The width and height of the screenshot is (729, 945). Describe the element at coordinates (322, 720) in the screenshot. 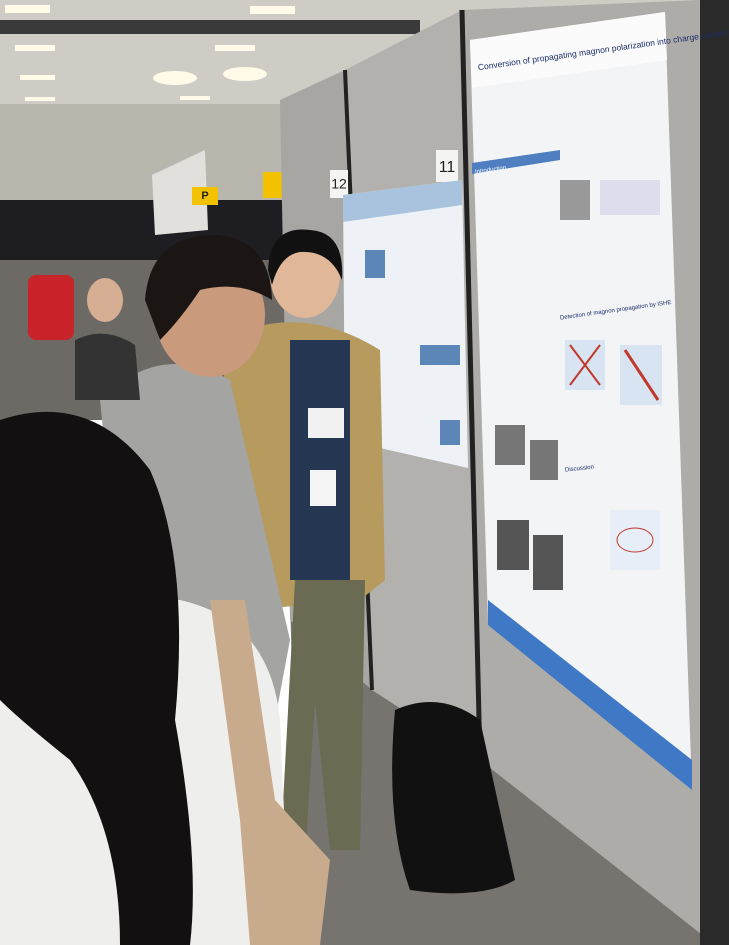

I see `trousers` at that location.